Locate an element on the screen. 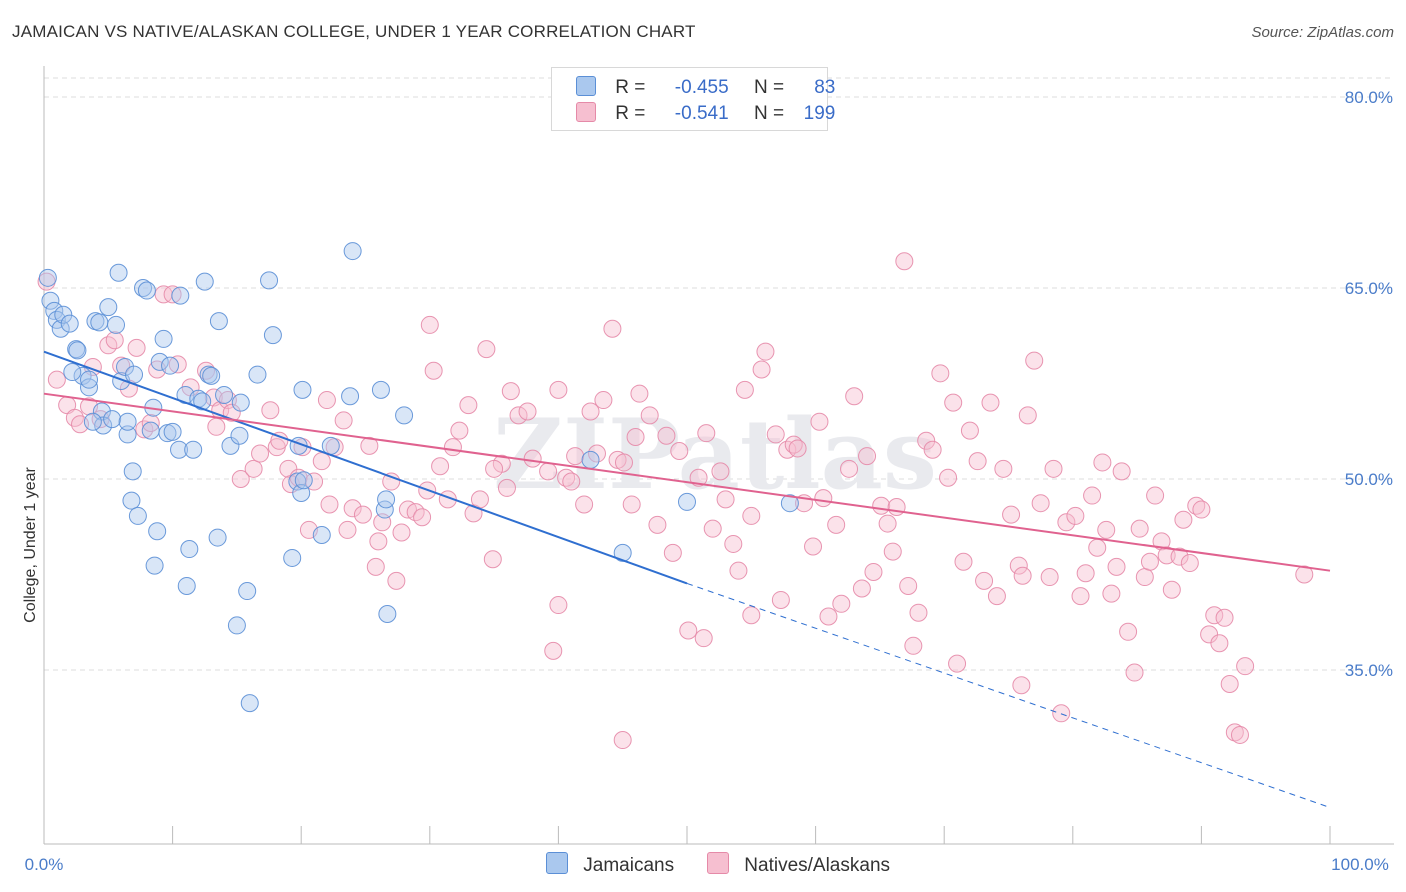 The height and width of the screenshot is (892, 1406). y-tick-label: 35.0% is located at coordinates (1369, 670).